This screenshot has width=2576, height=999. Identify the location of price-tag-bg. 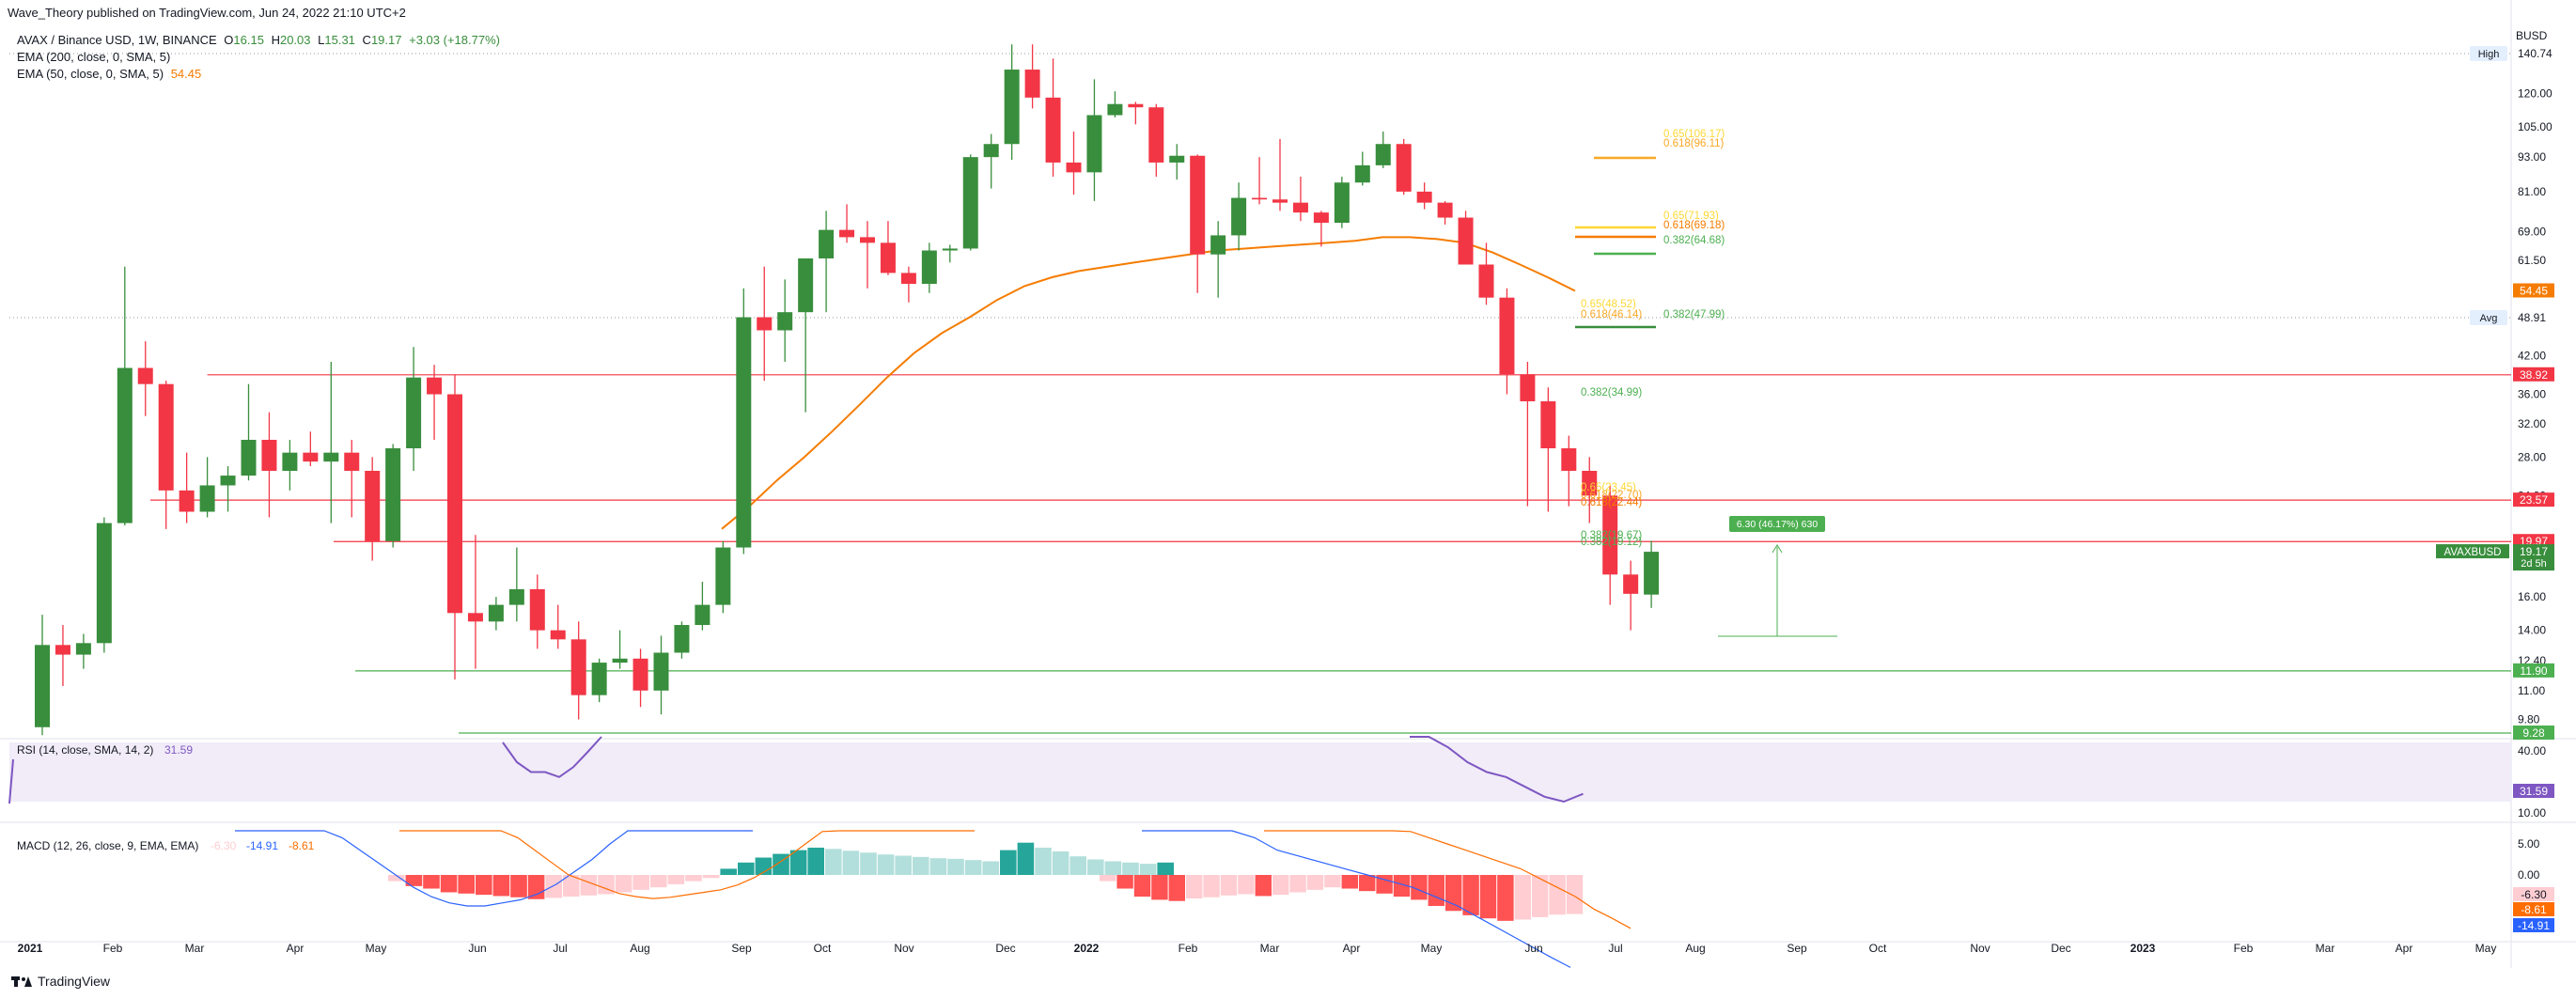
(2533, 671).